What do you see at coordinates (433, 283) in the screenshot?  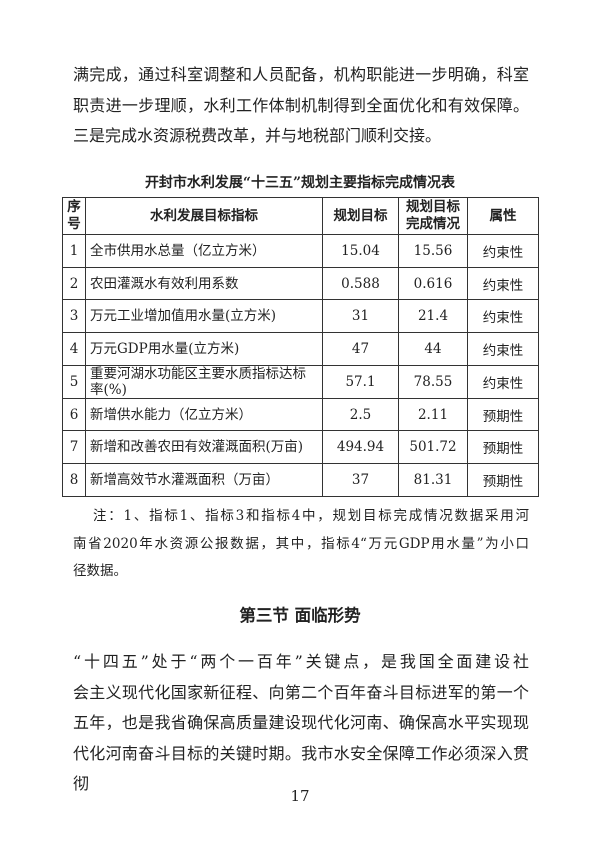 I see `table-cell: 0.616` at bounding box center [433, 283].